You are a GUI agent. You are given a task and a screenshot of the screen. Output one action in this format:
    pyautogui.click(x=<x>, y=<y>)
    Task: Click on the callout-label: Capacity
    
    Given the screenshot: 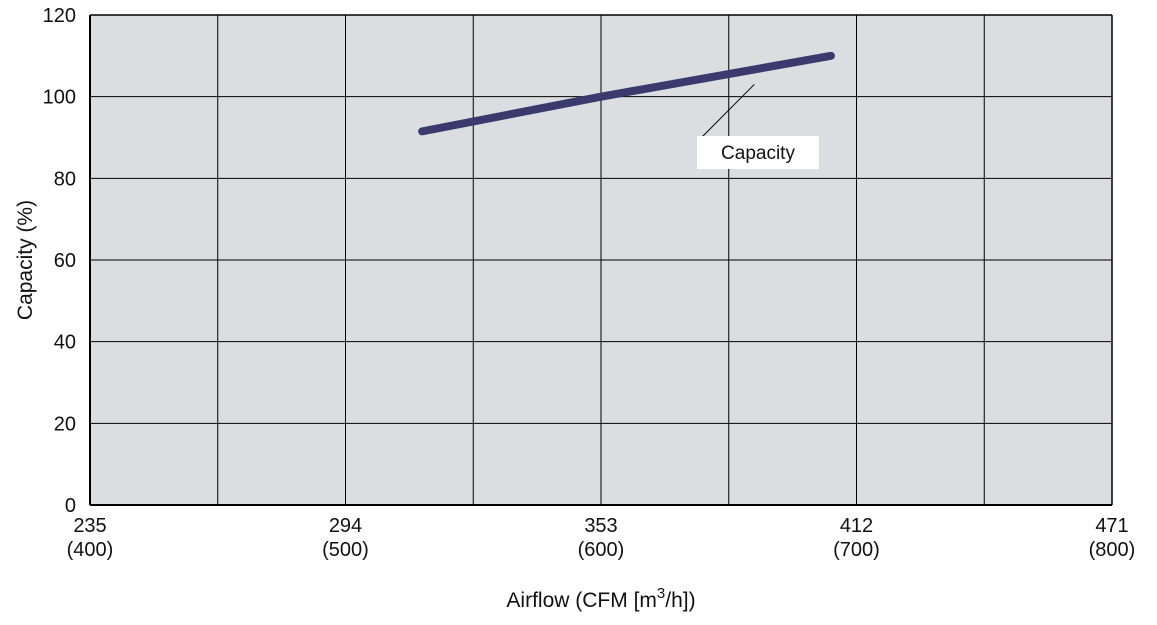 What is the action you would take?
    pyautogui.click(x=758, y=153)
    